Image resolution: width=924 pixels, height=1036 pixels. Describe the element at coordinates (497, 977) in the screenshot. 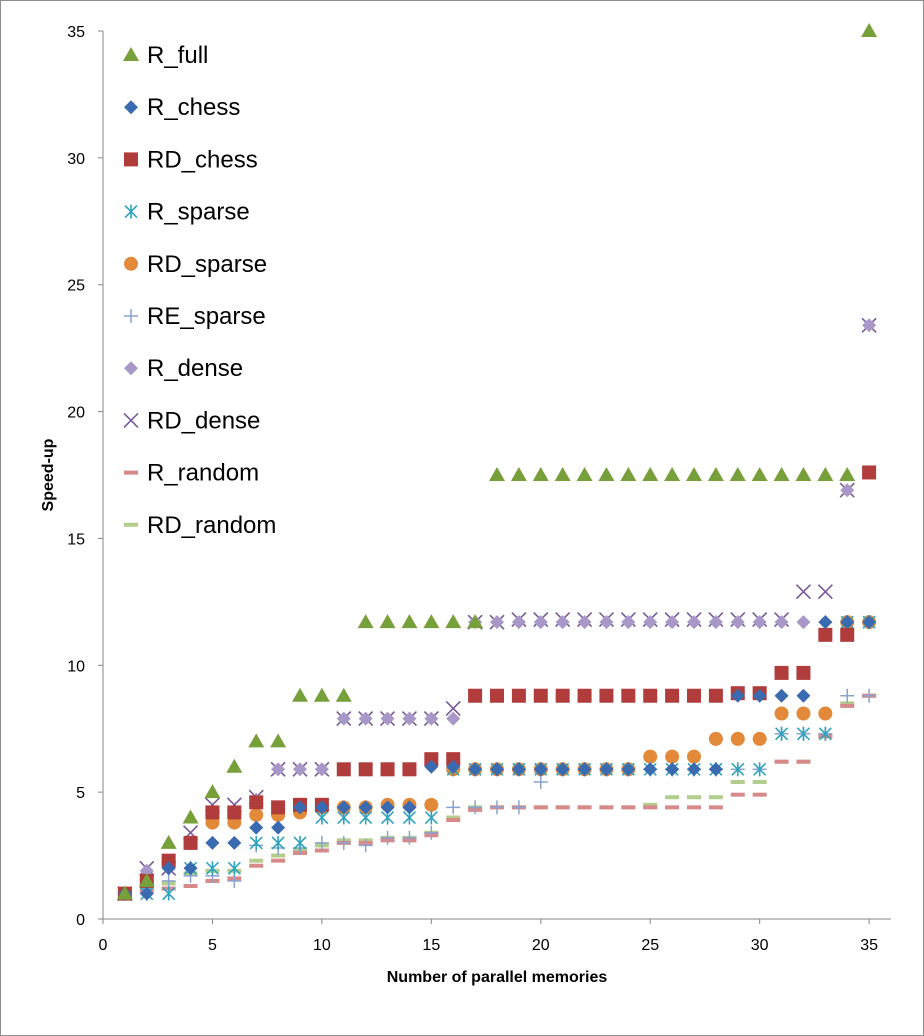

I see `x-axis-title: Number of parallel memories` at that location.